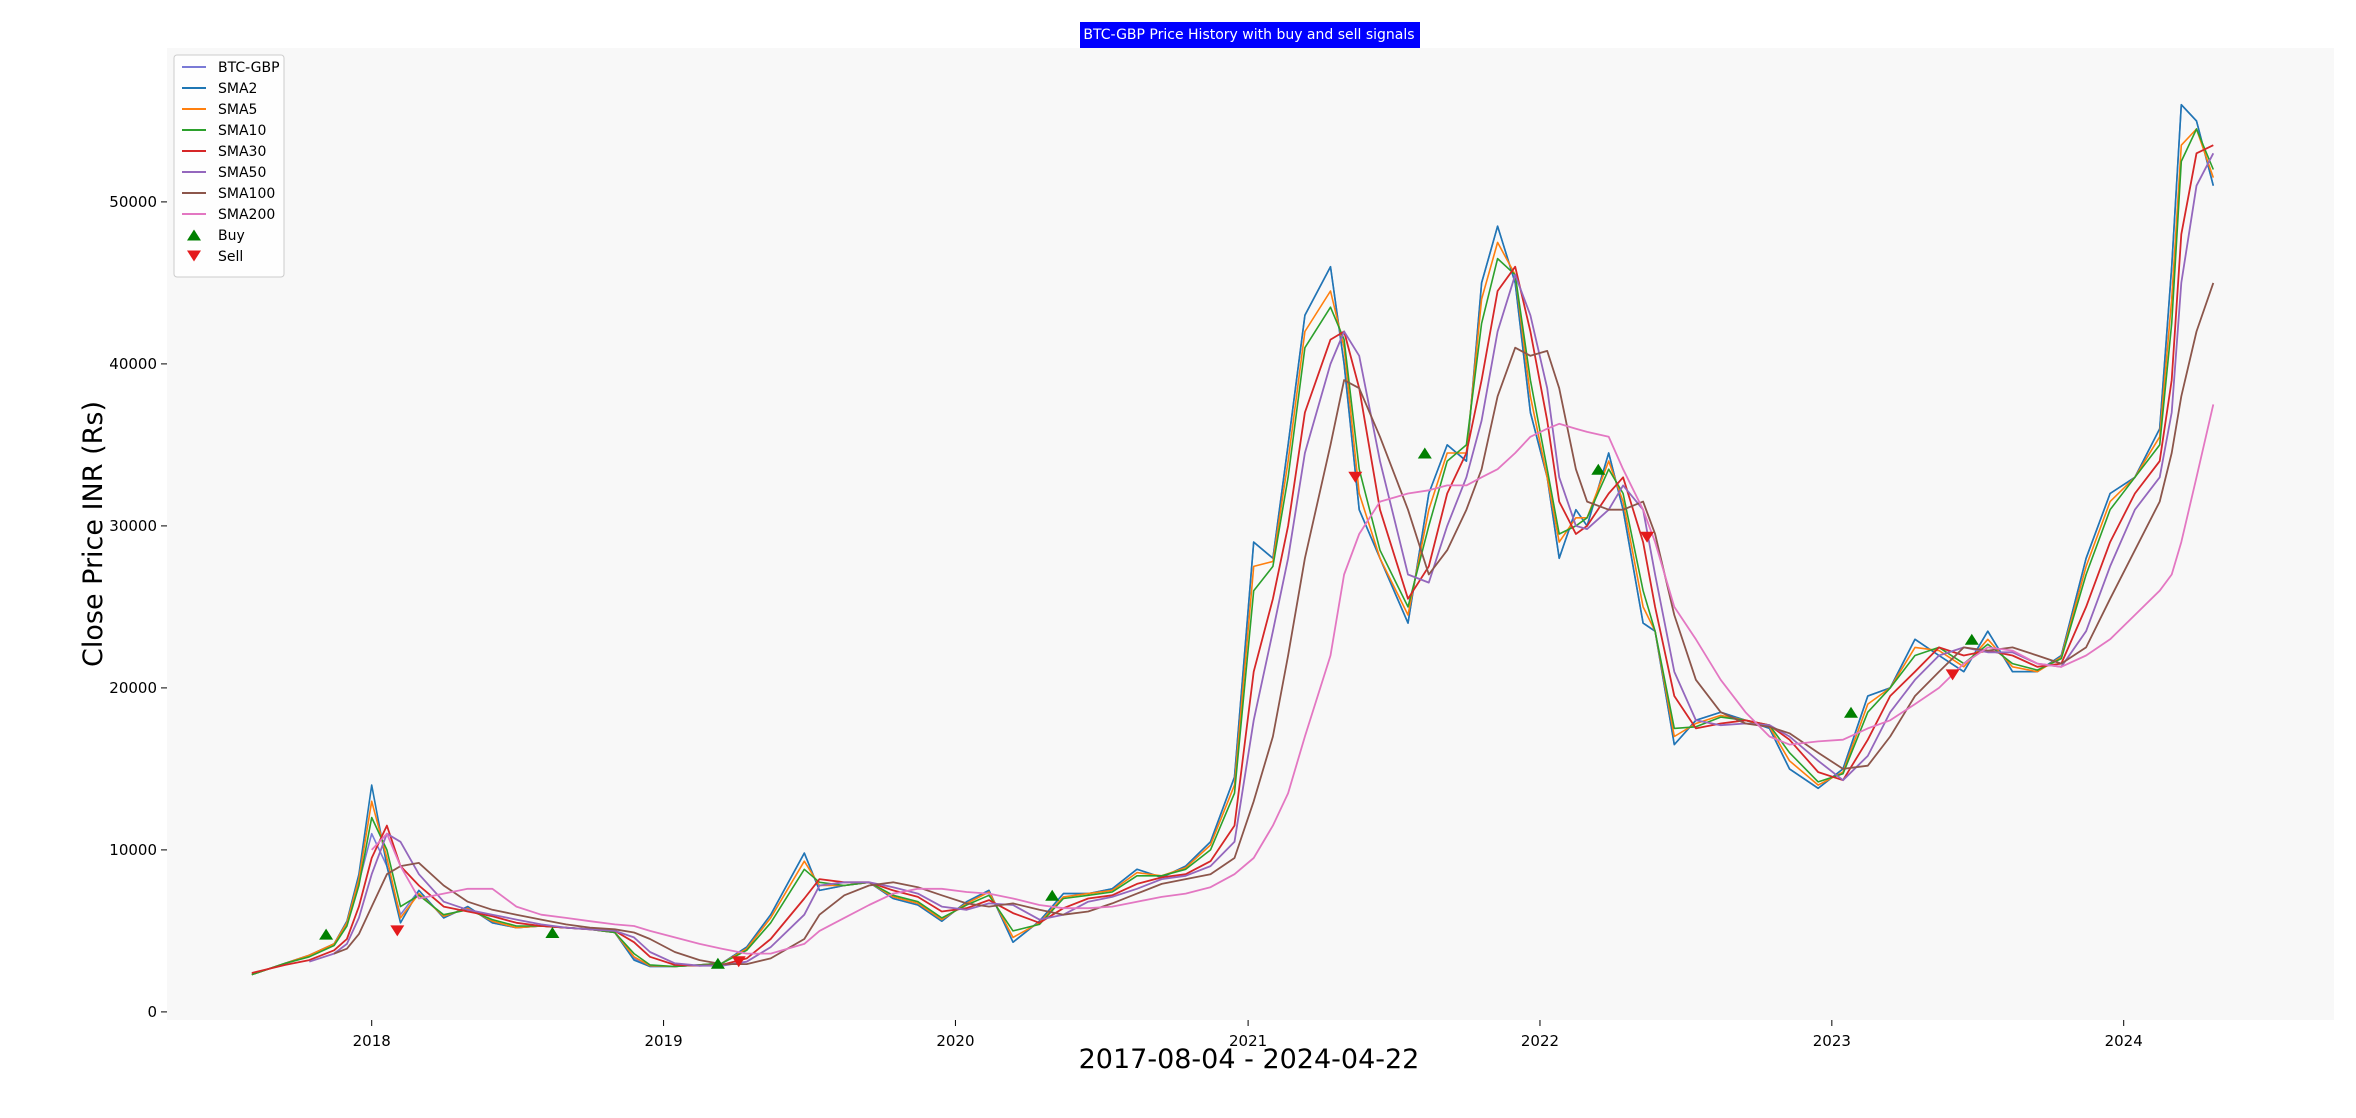  Describe the element at coordinates (237, 89) in the screenshot. I see `legend-label: SMA2` at that location.